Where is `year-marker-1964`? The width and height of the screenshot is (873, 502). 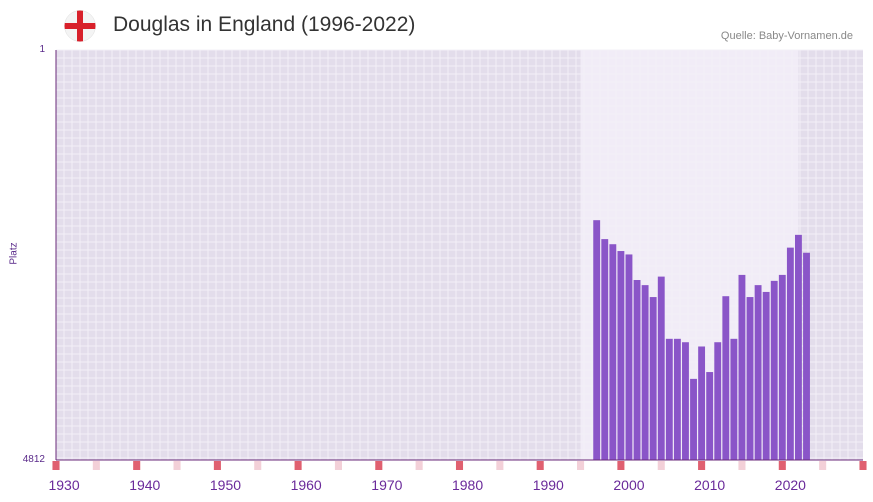
year-marker-1964 is located at coordinates (338, 465).